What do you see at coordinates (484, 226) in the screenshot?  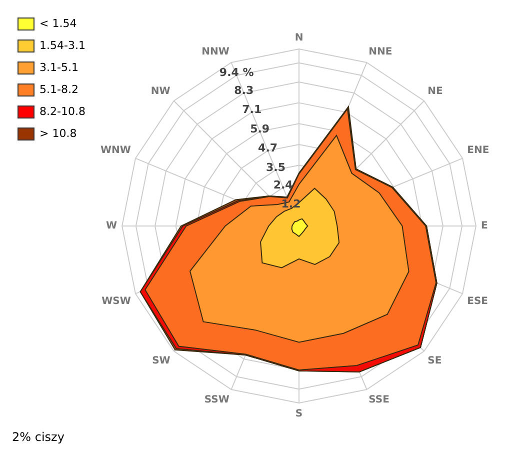 I see `spoke-label: E` at bounding box center [484, 226].